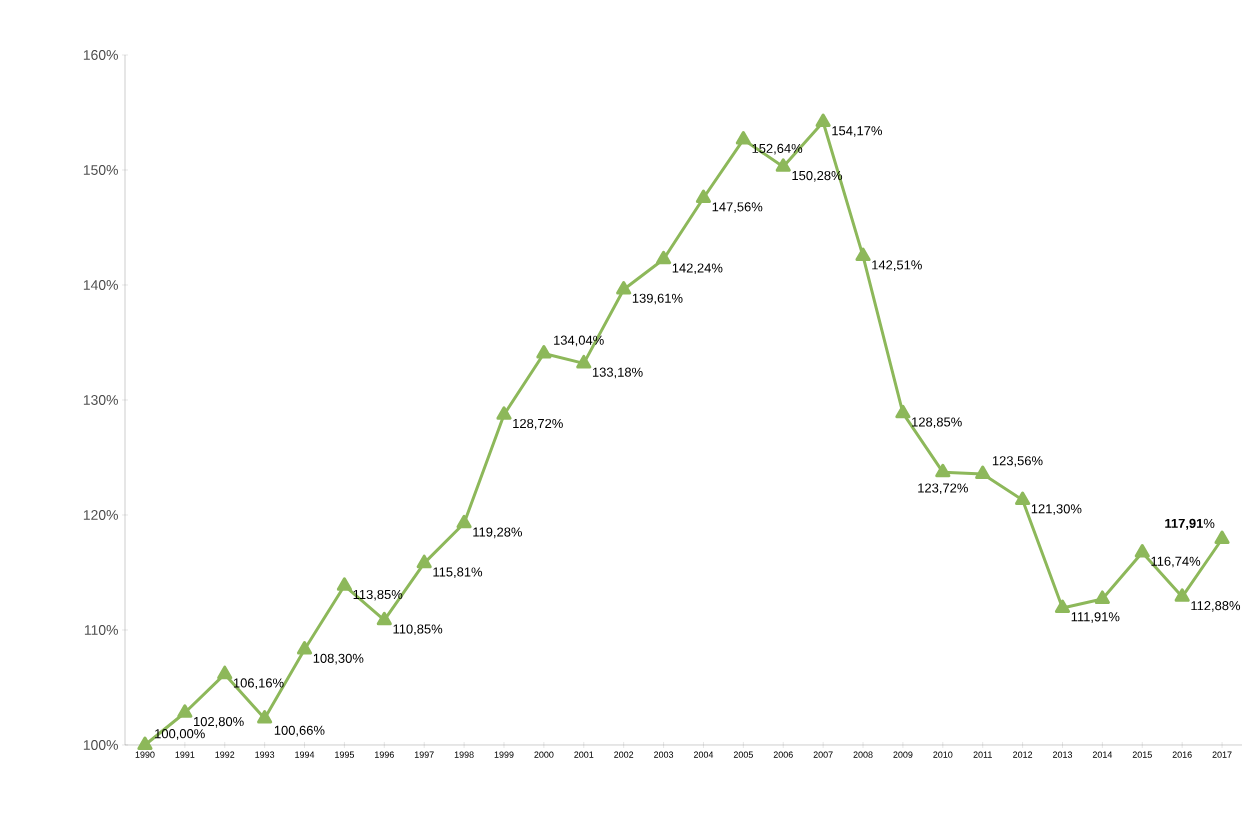  I want to click on x-tick-label: 2014, so click(1102, 754).